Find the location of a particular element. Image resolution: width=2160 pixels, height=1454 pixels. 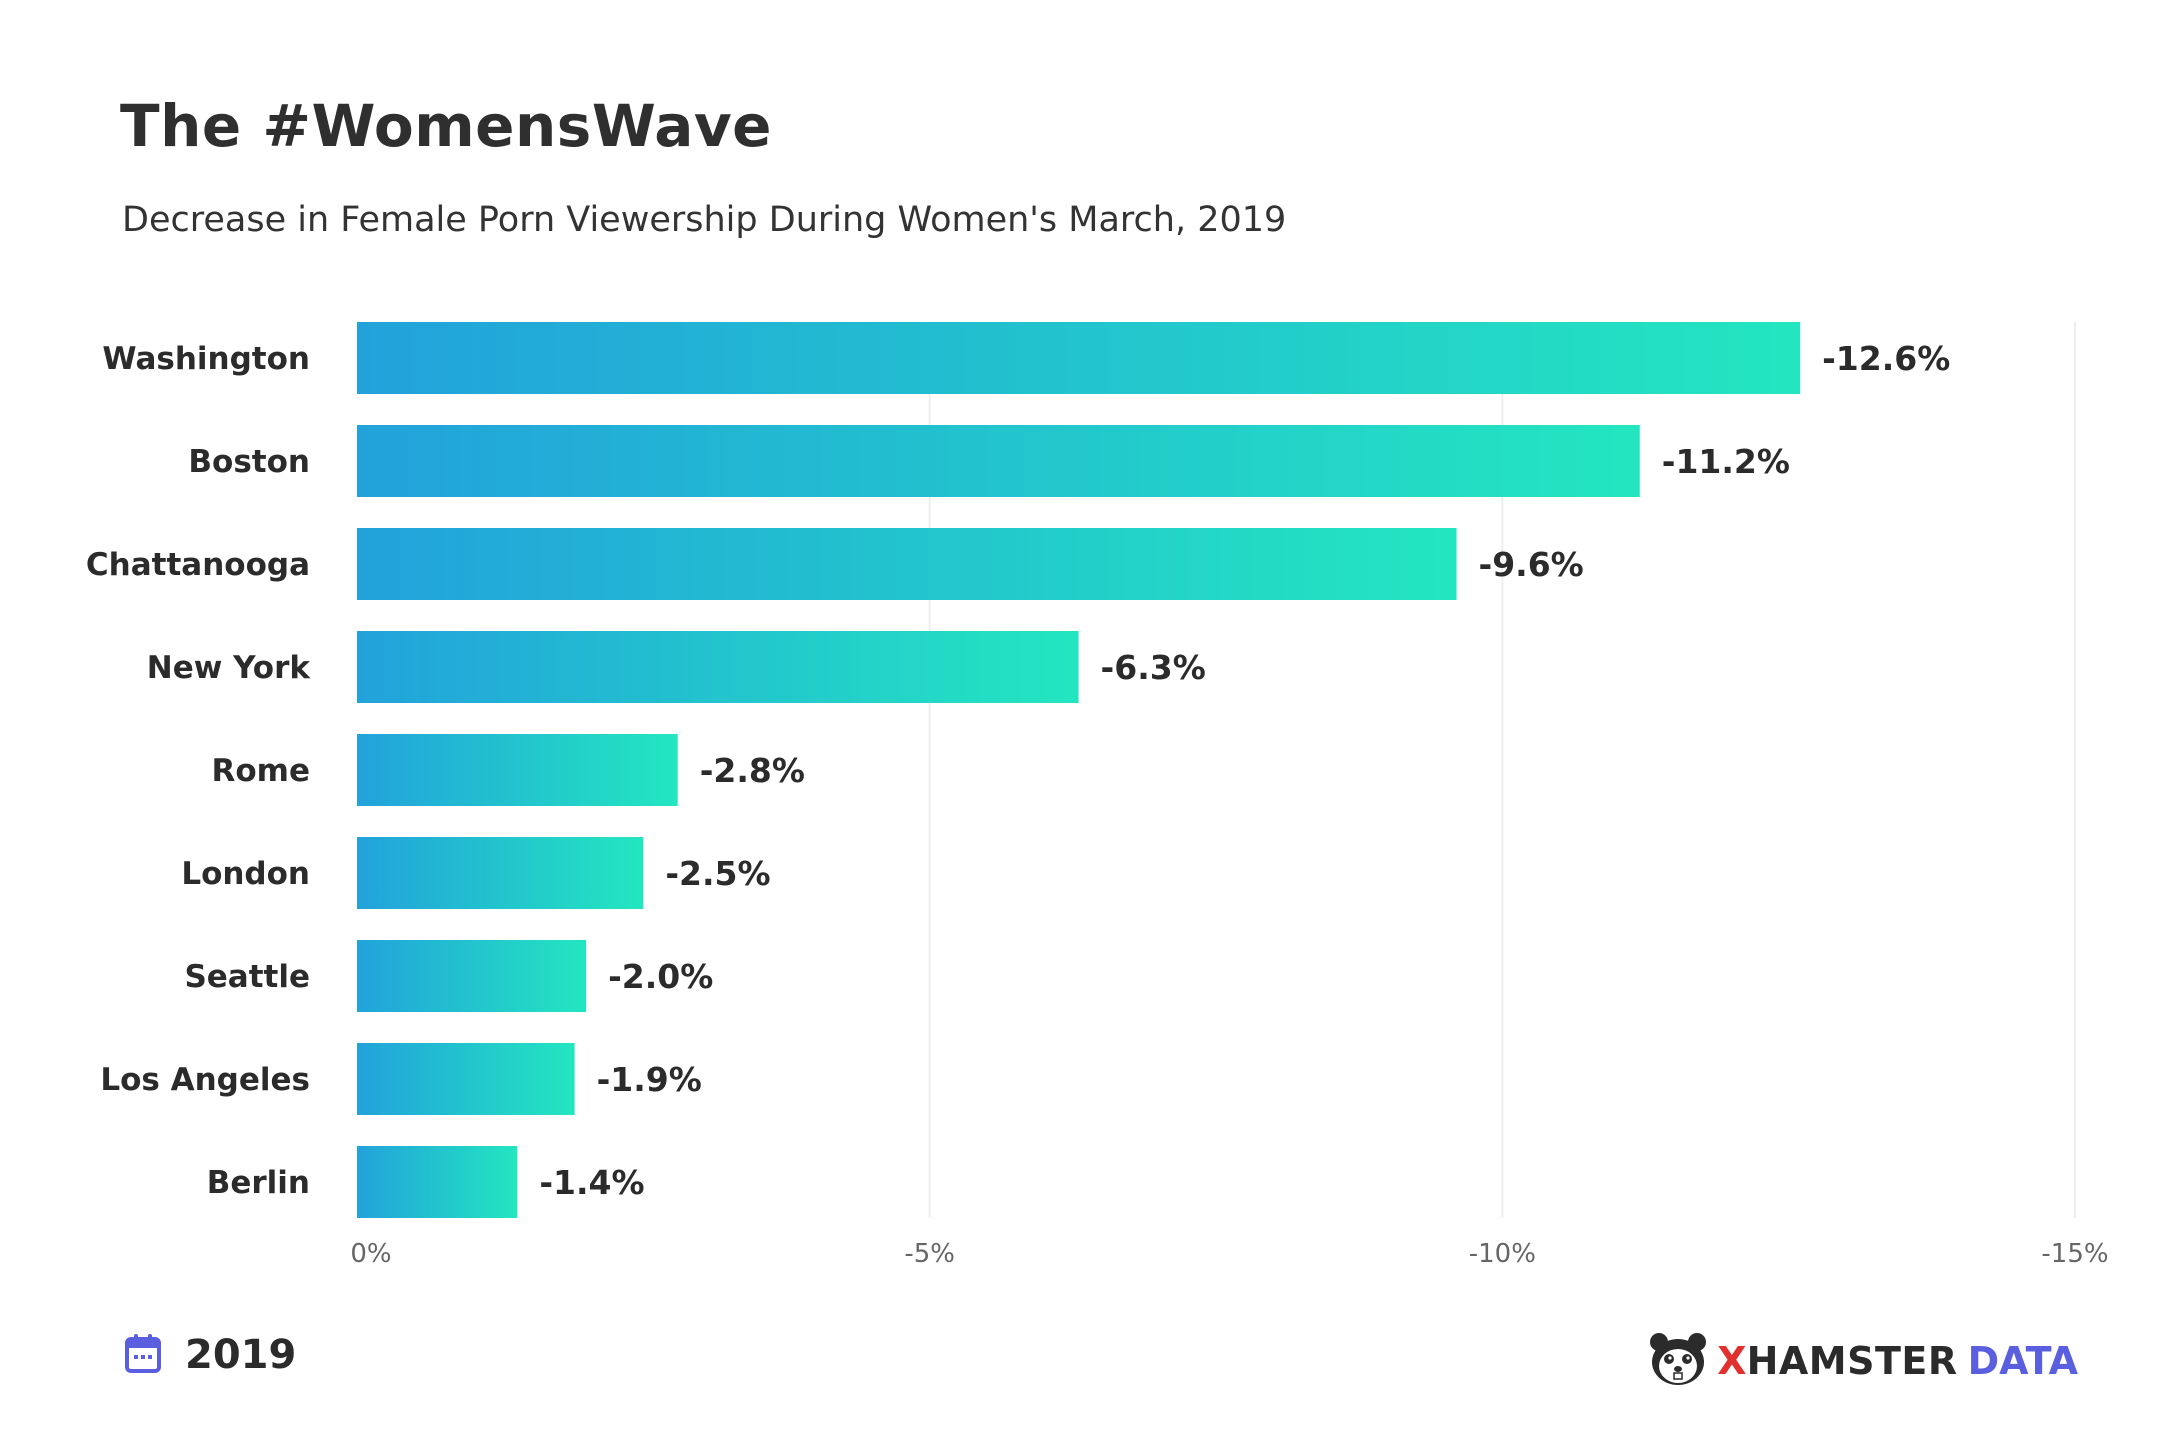

x-tick-label: -5% is located at coordinates (929, 1254).